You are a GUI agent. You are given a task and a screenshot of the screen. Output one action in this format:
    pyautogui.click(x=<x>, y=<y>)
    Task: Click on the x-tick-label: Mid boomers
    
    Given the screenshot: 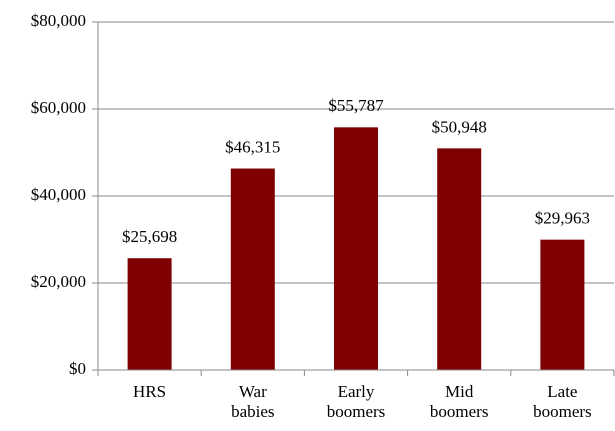 What is the action you would take?
    pyautogui.click(x=459, y=401)
    